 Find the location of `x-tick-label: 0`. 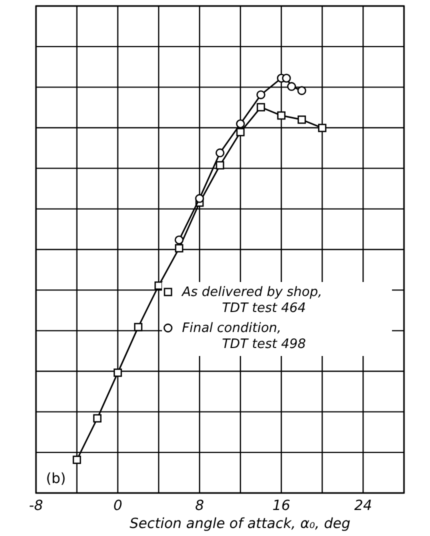

x-tick-label: 0 is located at coordinates (117, 506).